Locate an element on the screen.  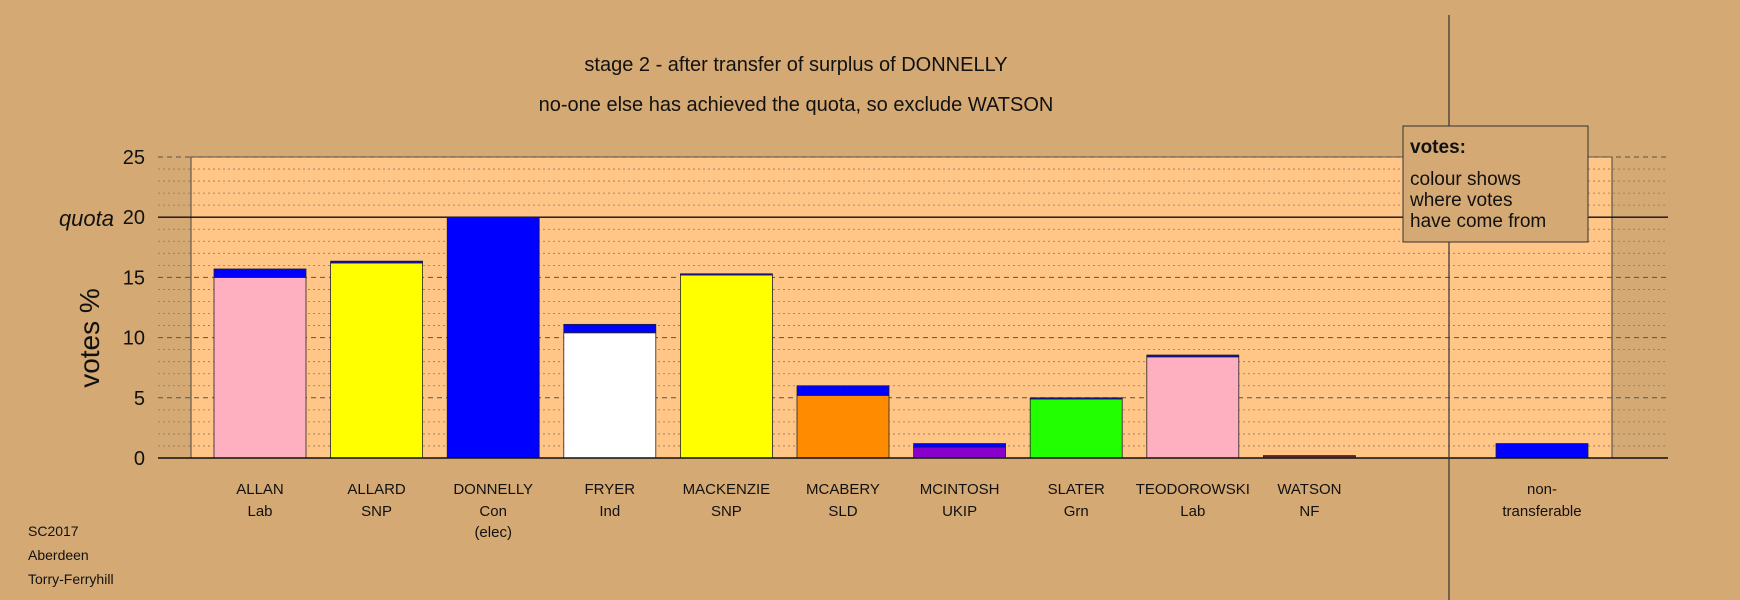
y-tick-label: 0 is located at coordinates (139, 459).